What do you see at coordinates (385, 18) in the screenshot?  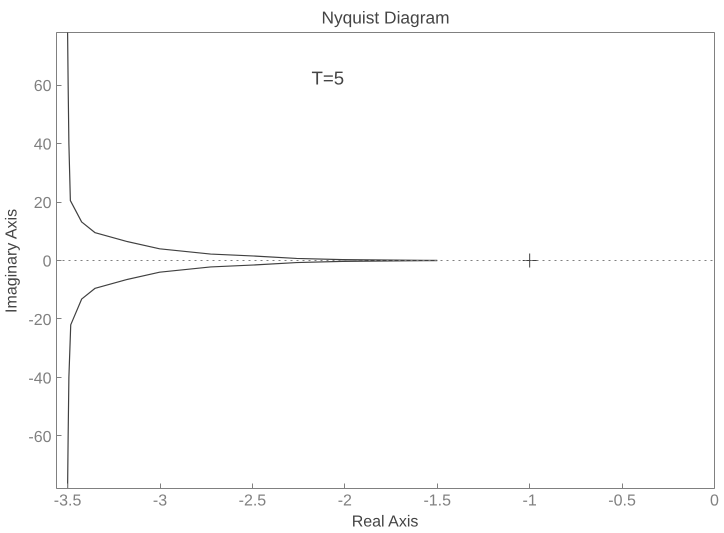 I see `chart-title: Nyquist Diagram` at bounding box center [385, 18].